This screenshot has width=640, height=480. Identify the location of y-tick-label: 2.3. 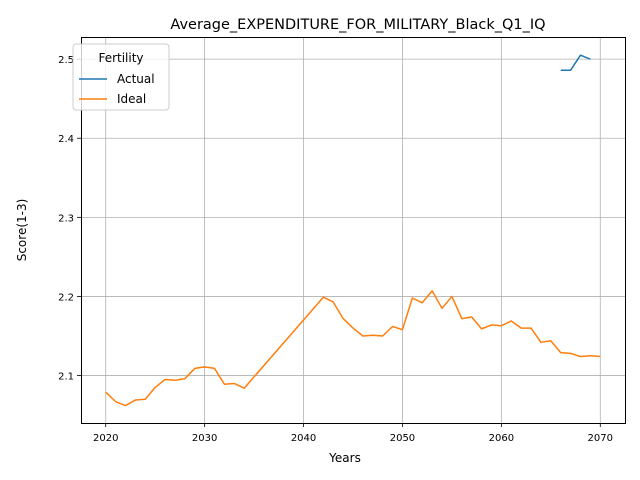
(66, 218).